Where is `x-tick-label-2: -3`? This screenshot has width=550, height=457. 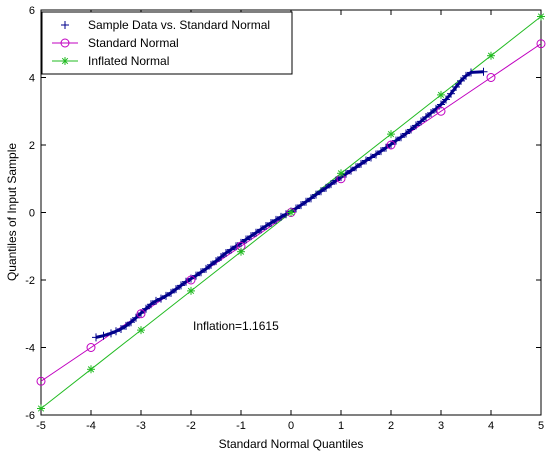 x-tick-label-2: -3 is located at coordinates (141, 426).